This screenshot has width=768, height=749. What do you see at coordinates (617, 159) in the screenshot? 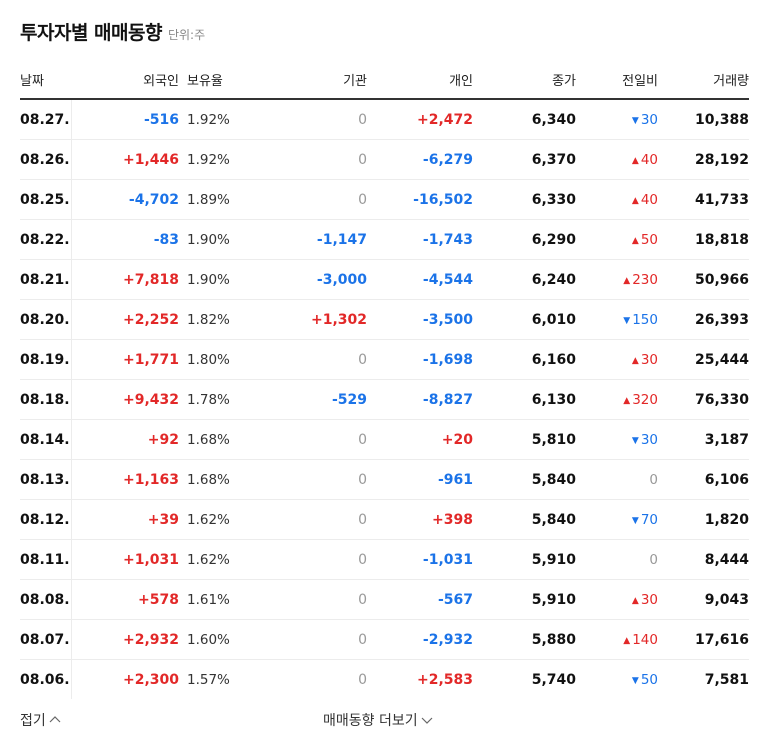
I see `cell-change: ▲ 40` at bounding box center [617, 159].